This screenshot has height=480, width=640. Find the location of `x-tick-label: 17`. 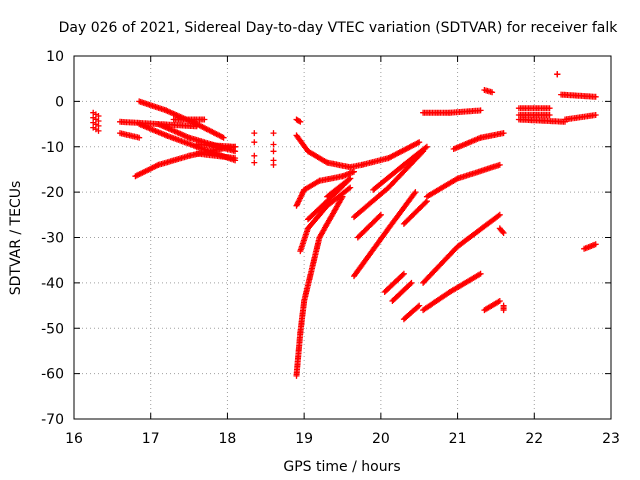

x-tick-label: 17 is located at coordinates (151, 439).